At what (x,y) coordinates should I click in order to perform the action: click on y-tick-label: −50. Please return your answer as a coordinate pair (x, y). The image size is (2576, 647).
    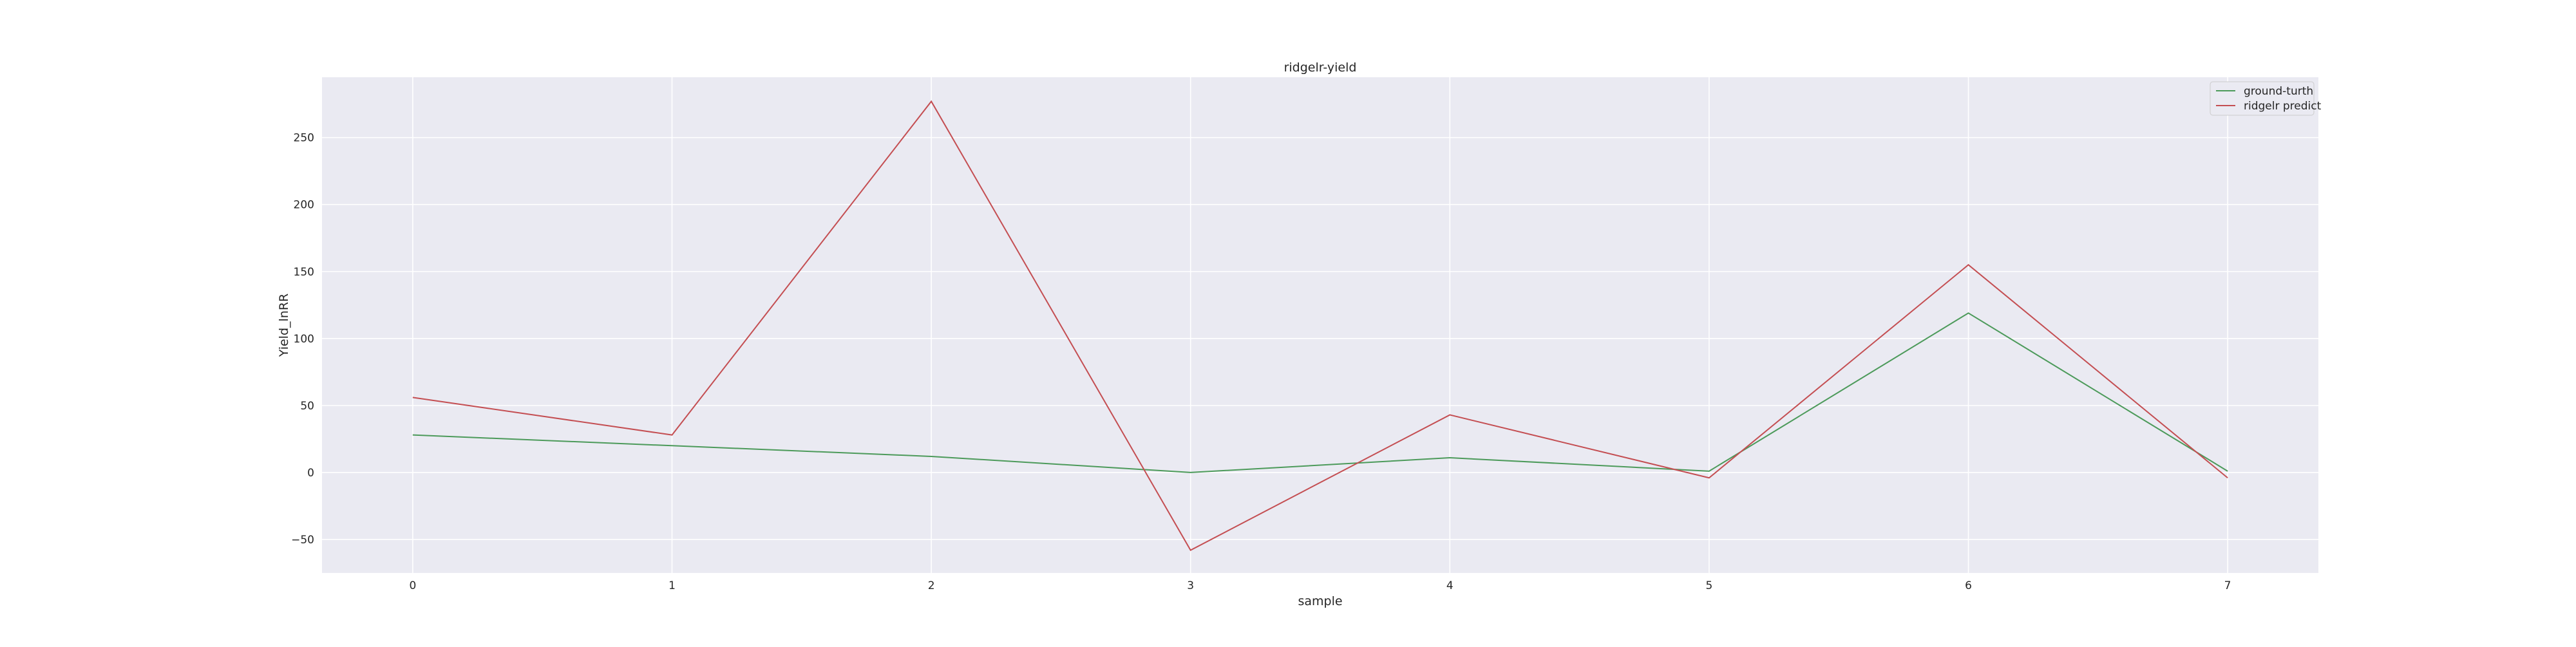
    Looking at the image, I should click on (302, 540).